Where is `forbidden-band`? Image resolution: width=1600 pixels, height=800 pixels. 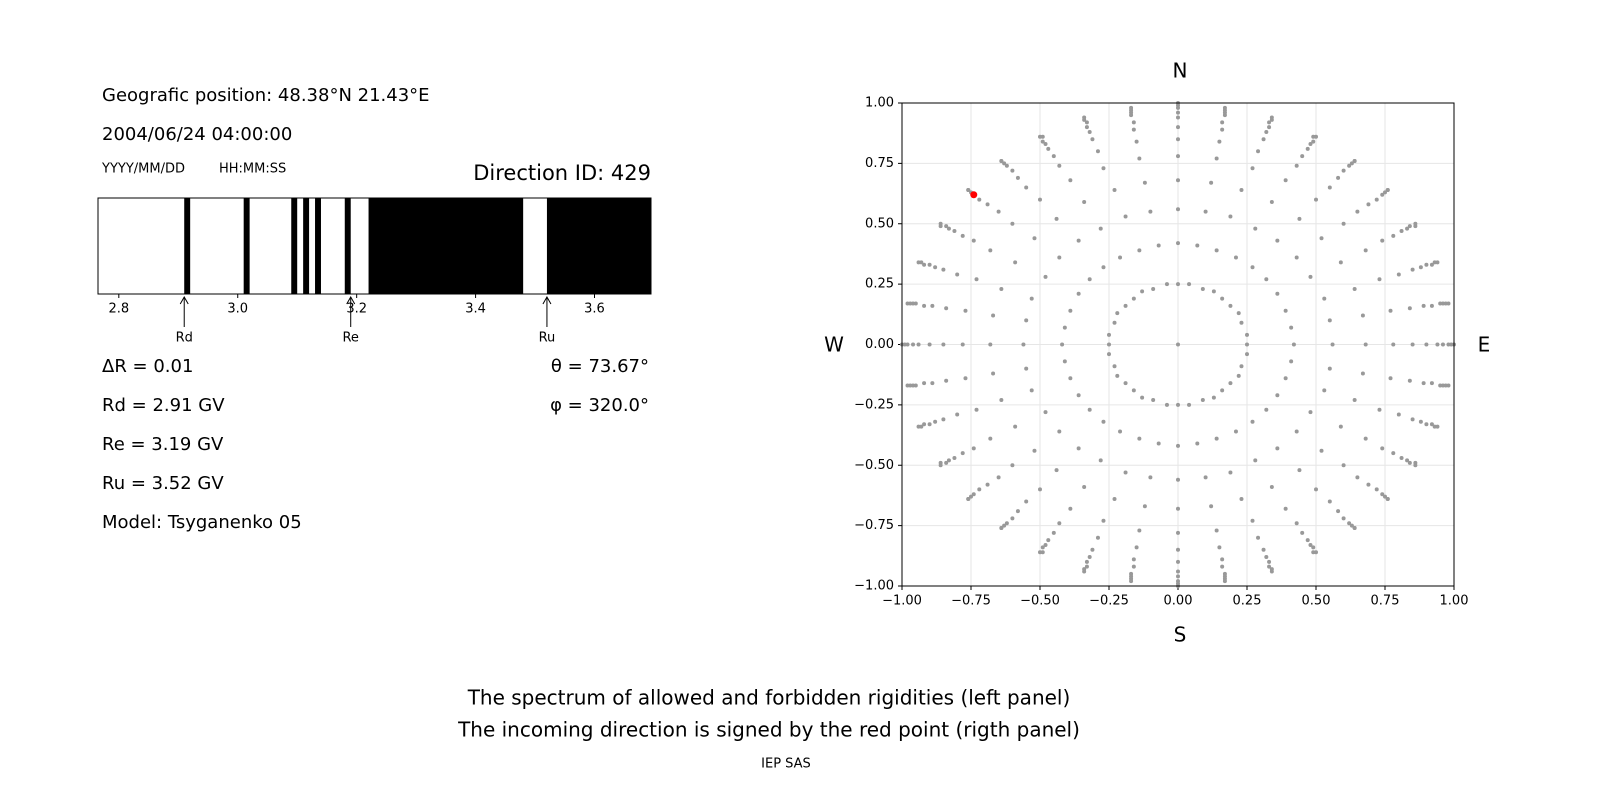 forbidden-band is located at coordinates (318, 246).